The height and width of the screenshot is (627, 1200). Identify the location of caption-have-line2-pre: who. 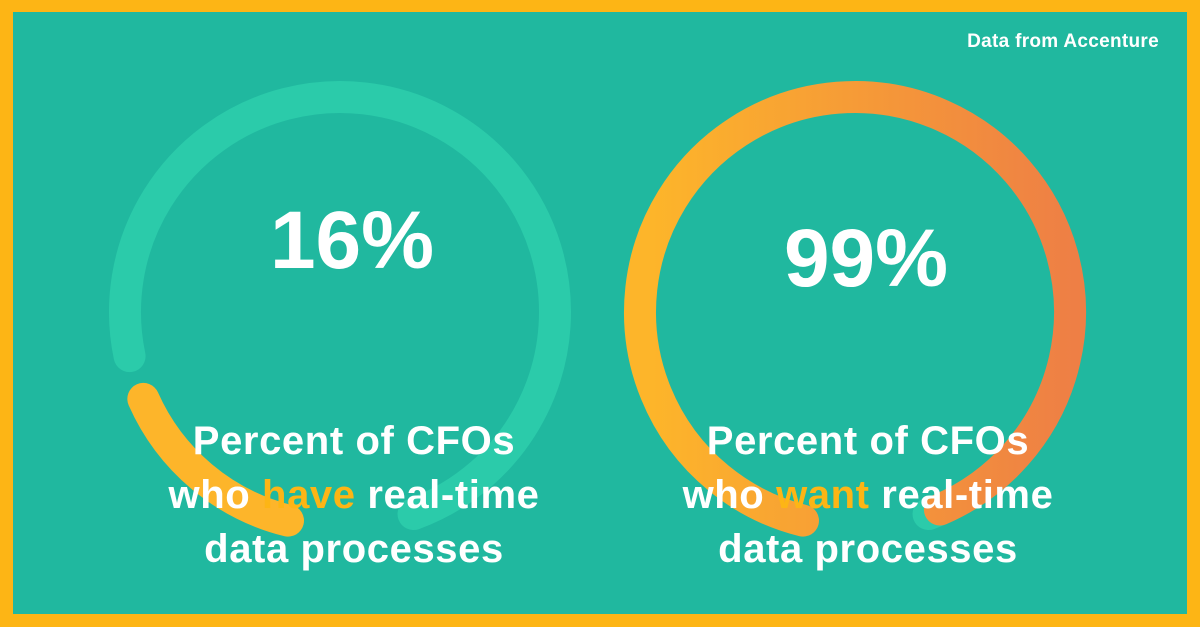
(215, 495).